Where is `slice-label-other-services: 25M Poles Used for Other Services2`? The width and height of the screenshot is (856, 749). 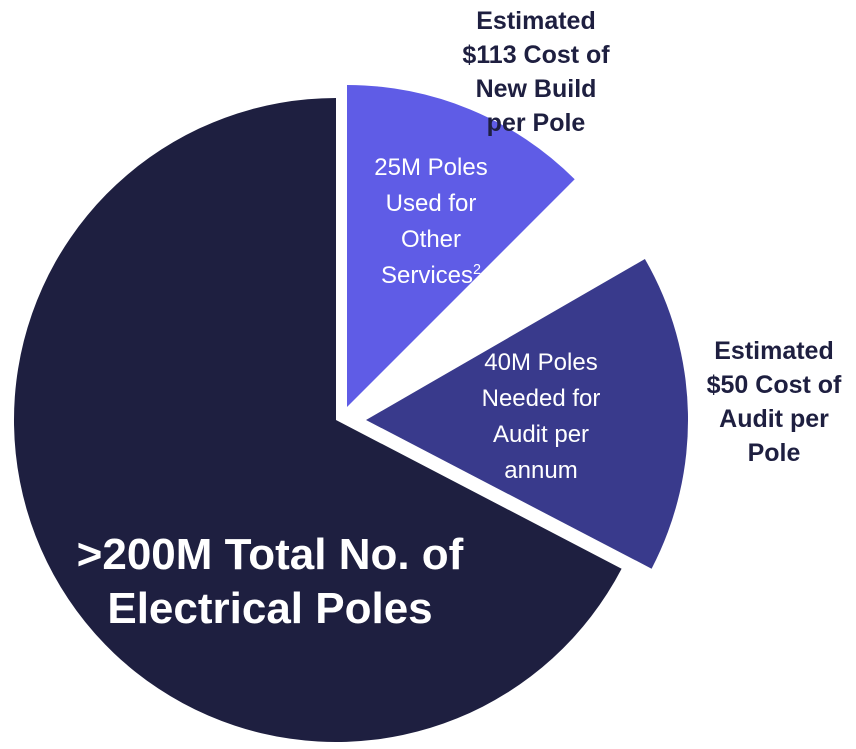
slice-label-other-services: 25M Poles Used for Other Services2 is located at coordinates (431, 222).